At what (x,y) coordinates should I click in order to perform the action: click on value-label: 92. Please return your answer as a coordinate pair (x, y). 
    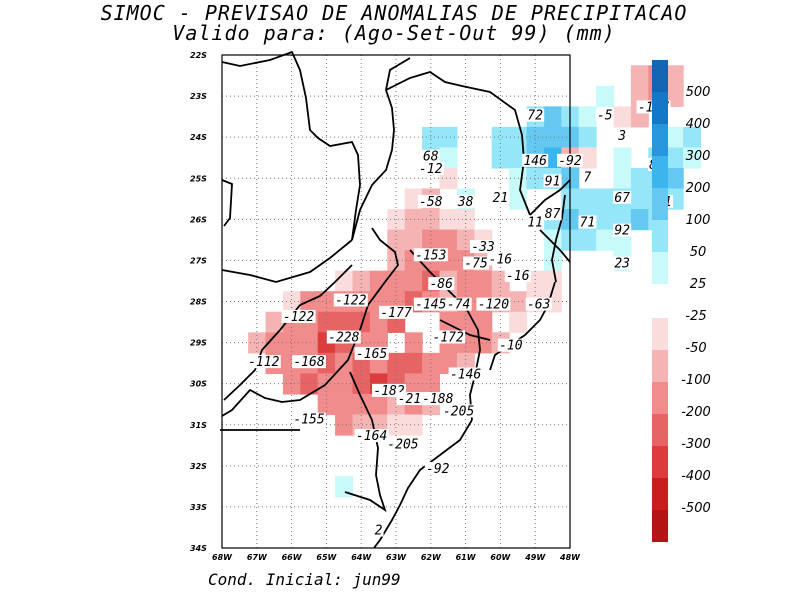
    Looking at the image, I should click on (622, 231).